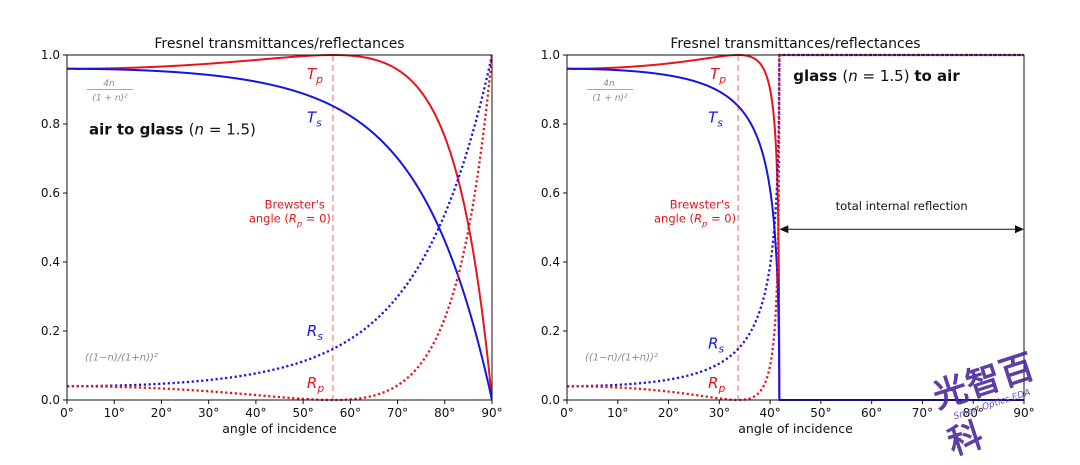 The image size is (1080, 465). Describe the element at coordinates (902, 206) in the screenshot. I see `tir-label: total internal reflection` at that location.